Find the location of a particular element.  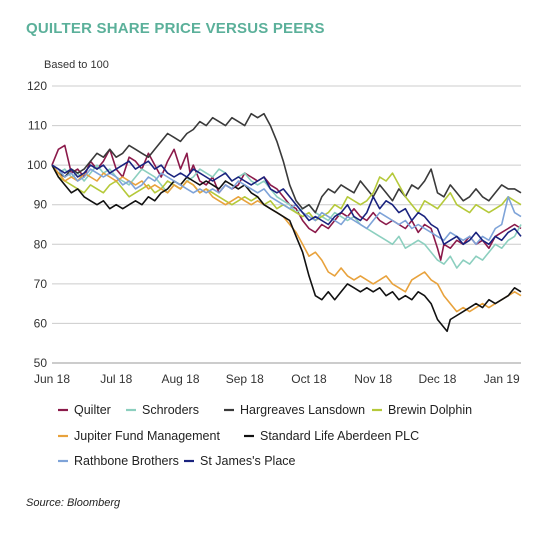

x-tick-label: Oct 18 is located at coordinates (309, 379).